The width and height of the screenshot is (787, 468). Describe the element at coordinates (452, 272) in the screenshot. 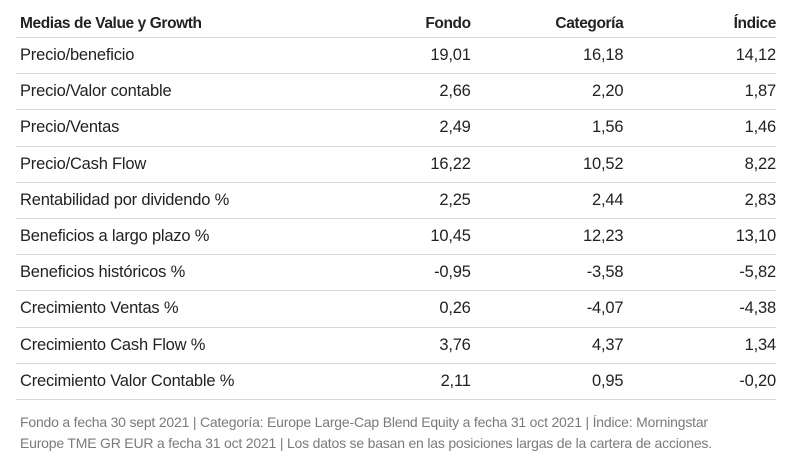

I see `fondo-value: -0,95` at that location.